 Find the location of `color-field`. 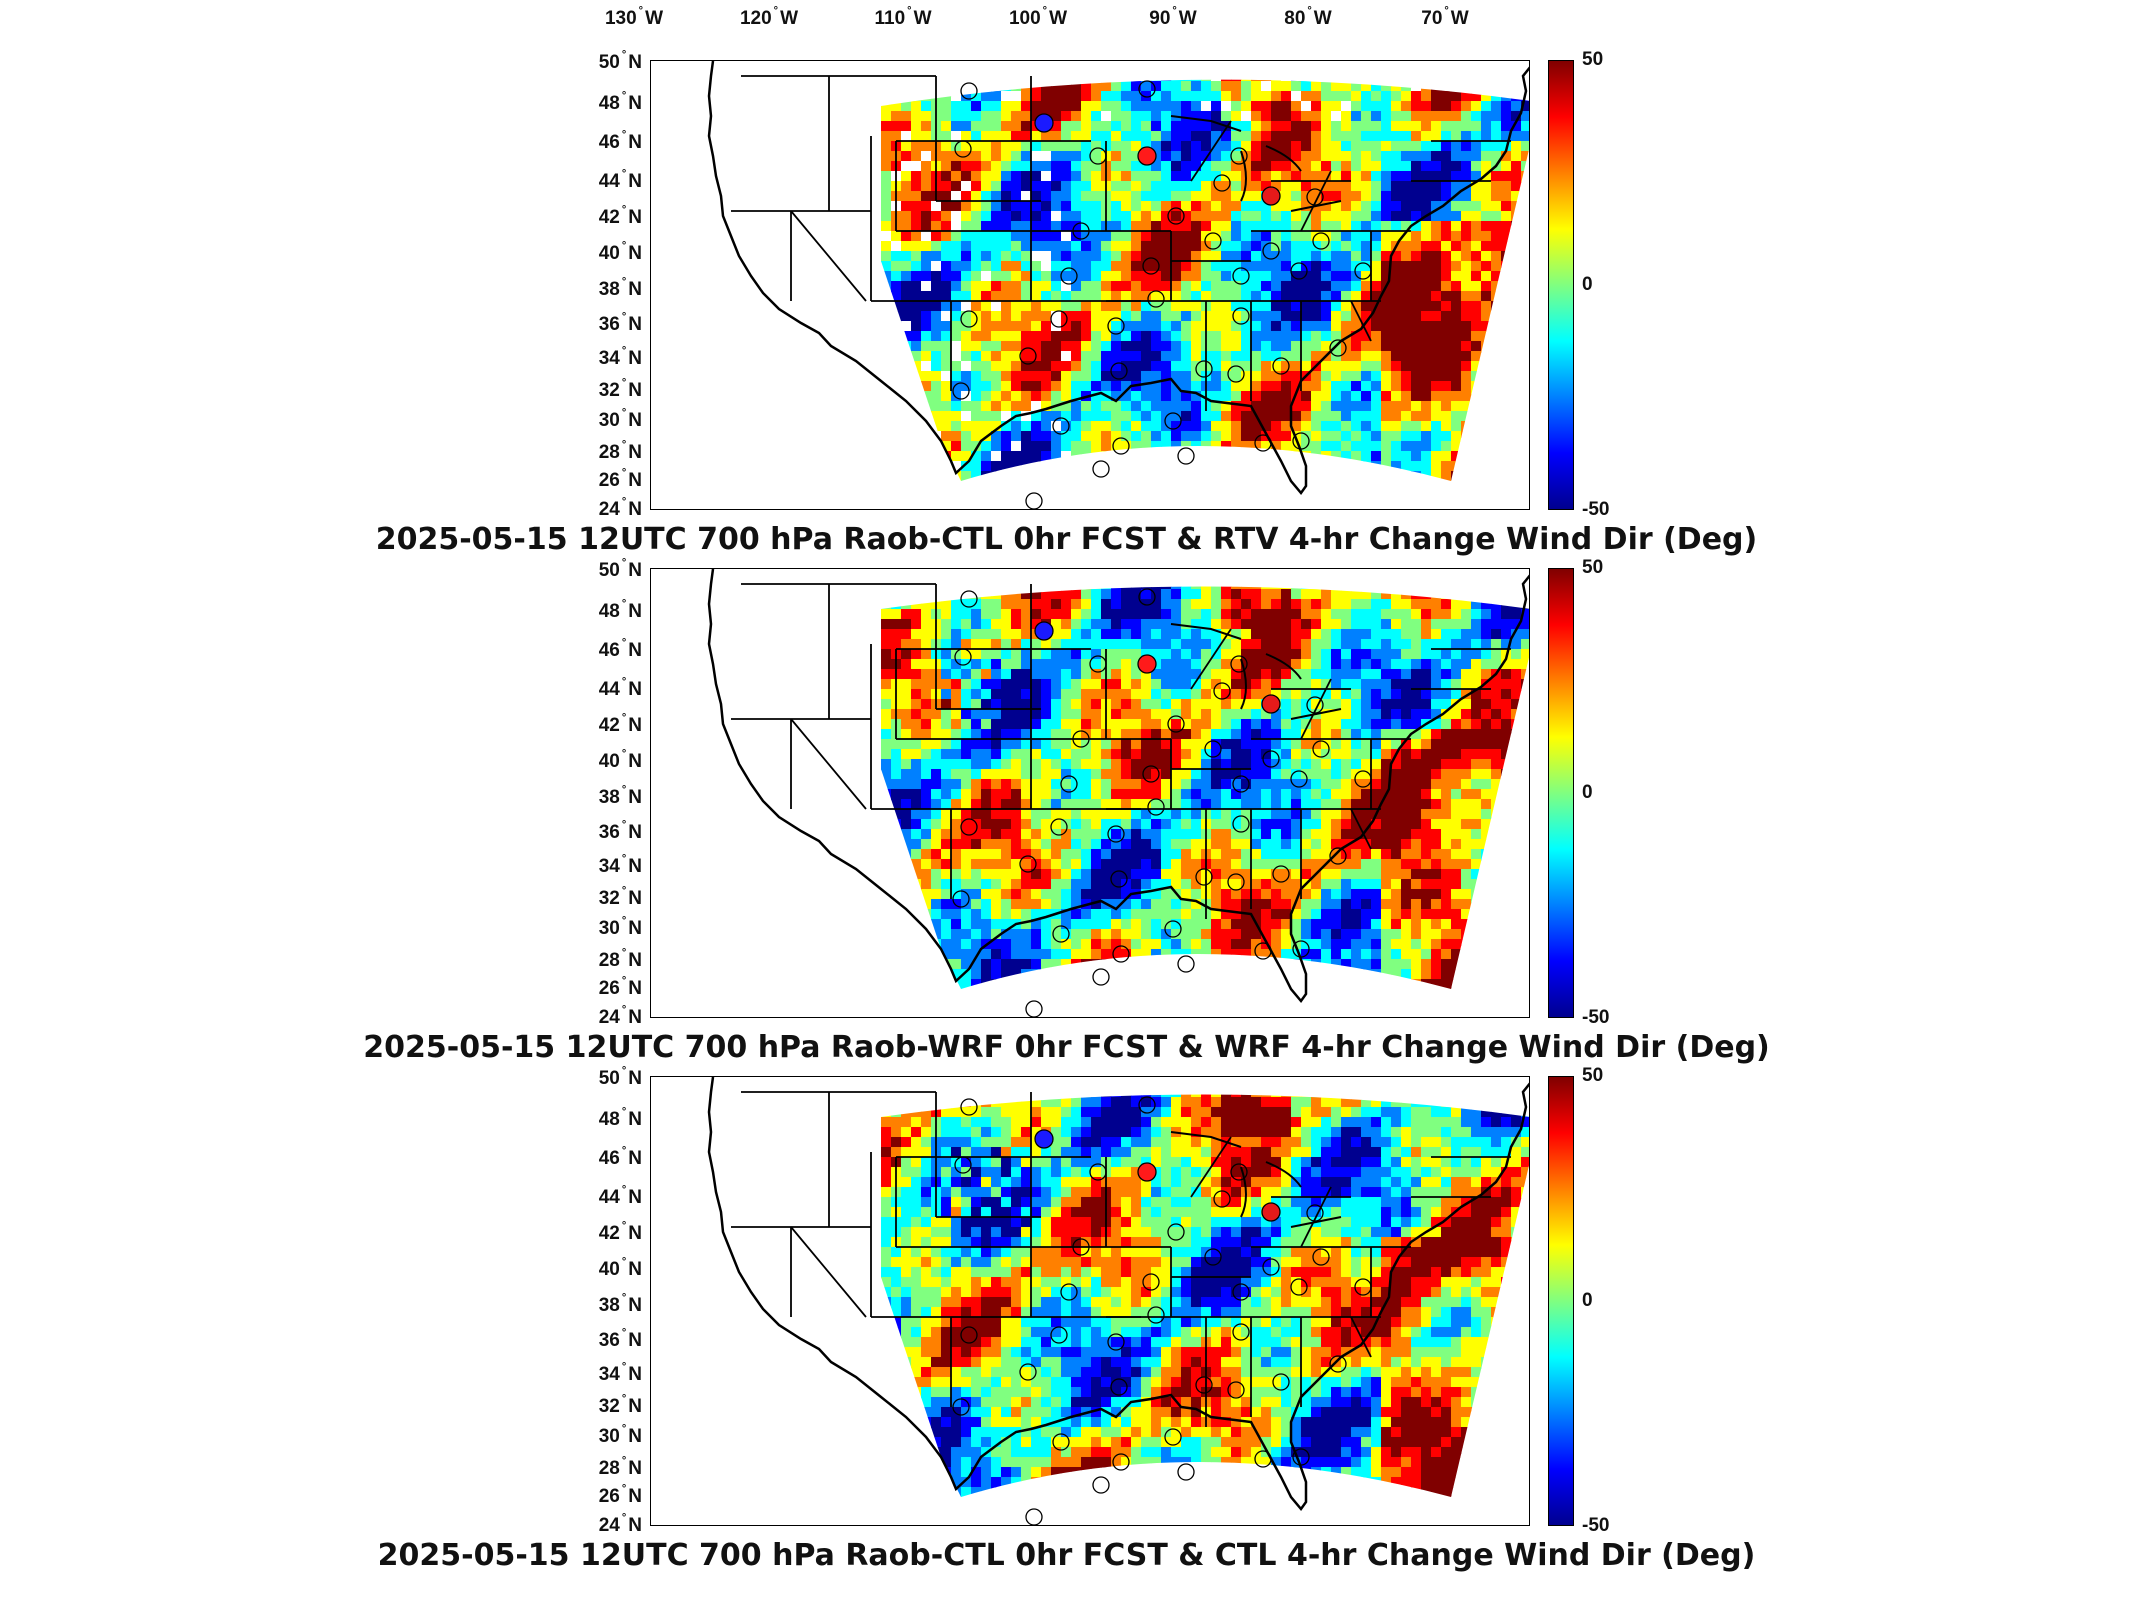

color-field is located at coordinates (1205, 280).